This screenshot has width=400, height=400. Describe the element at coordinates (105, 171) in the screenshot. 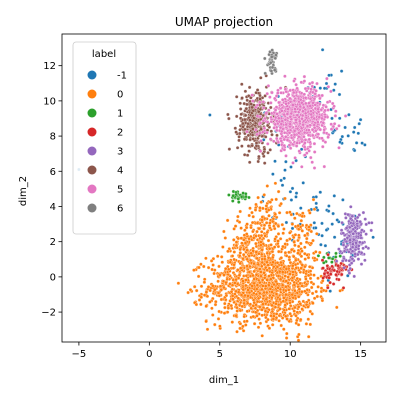

I see `legend-entry: 4` at that location.